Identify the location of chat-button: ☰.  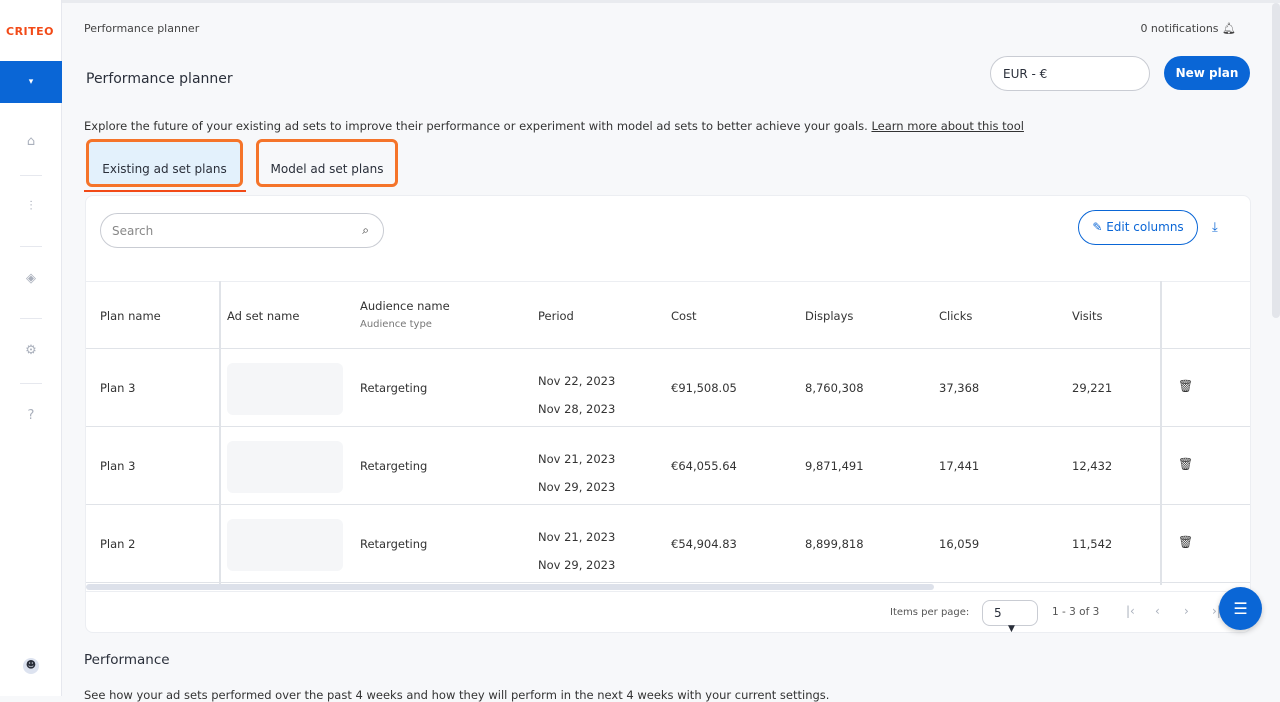
(1240, 608).